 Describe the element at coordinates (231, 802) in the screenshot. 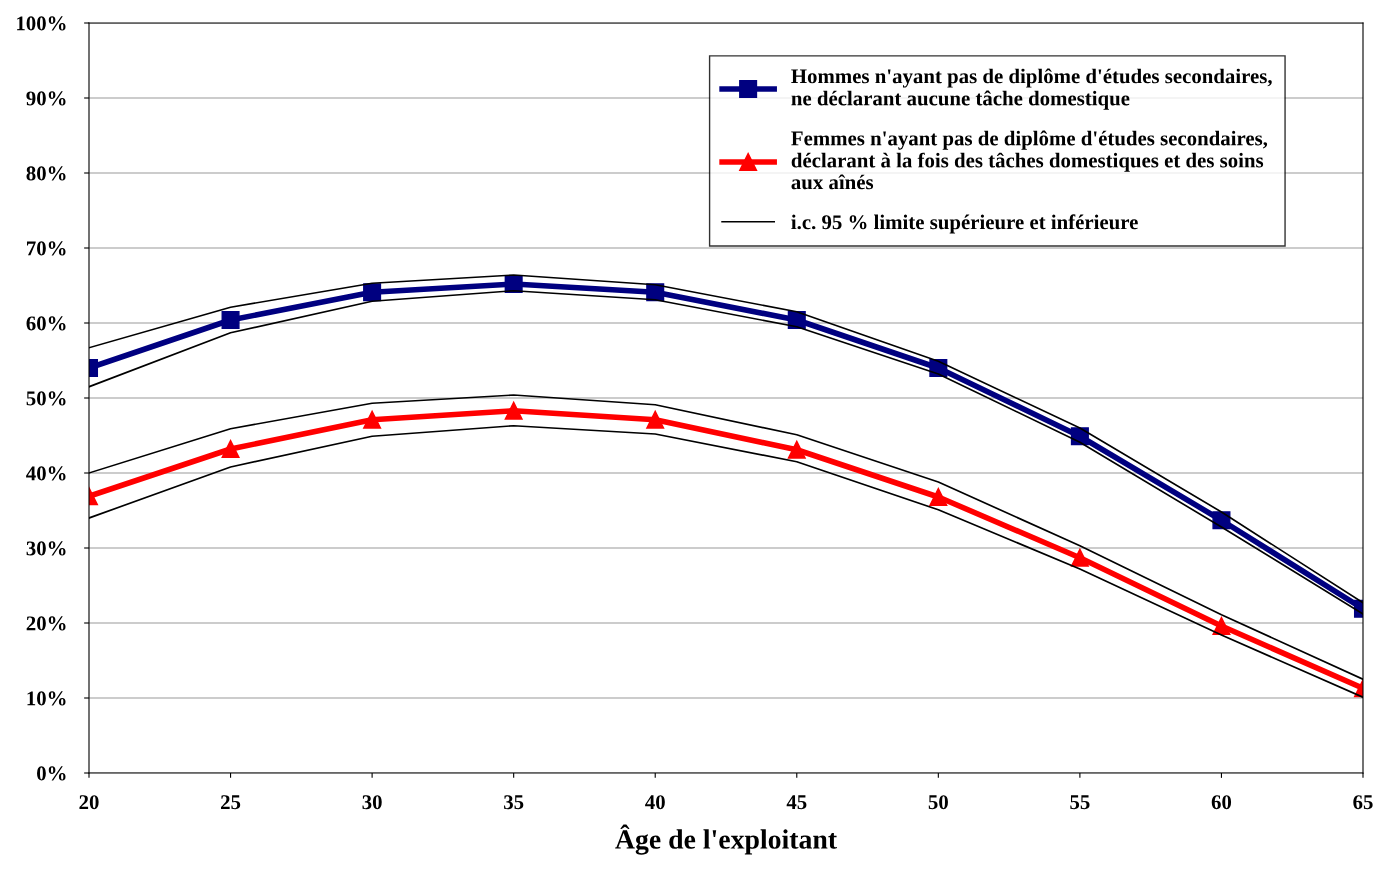

I see `x-tick-label: 25` at that location.